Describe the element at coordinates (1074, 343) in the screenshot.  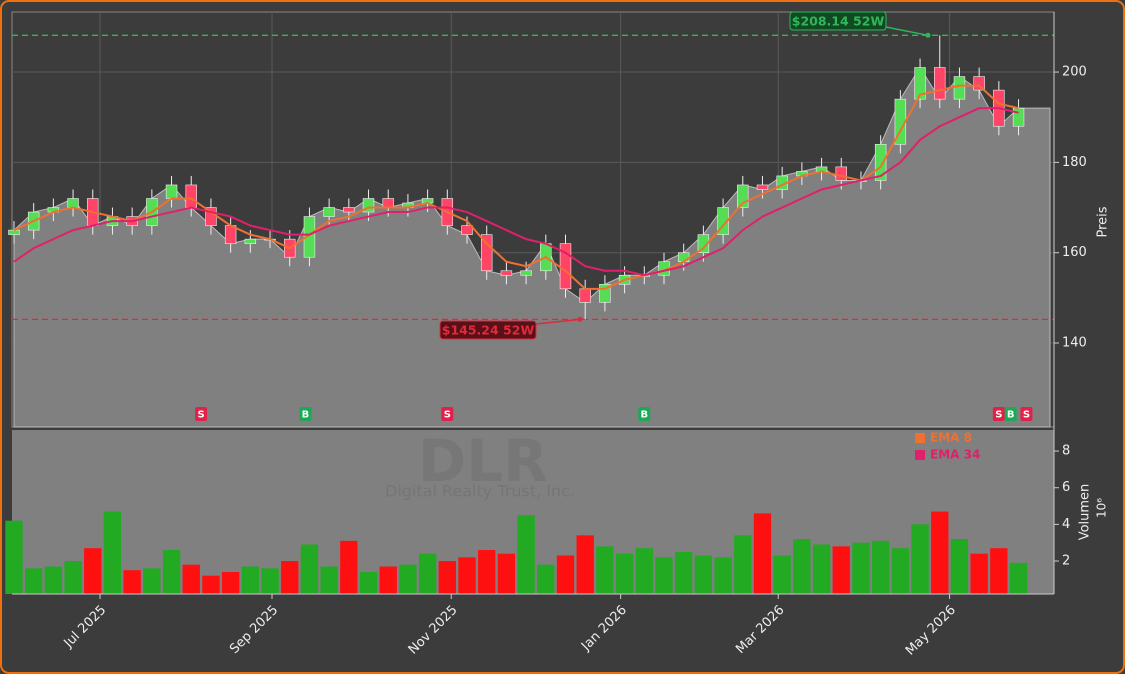
I see `y-tick-label: 140` at that location.